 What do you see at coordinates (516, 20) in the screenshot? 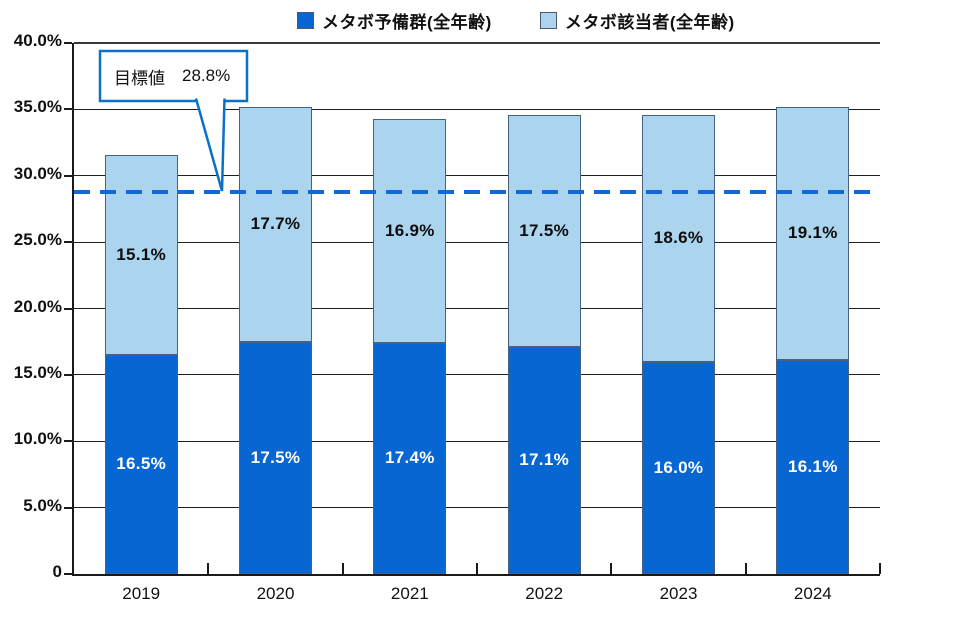
I see `legend: メタボ予備群(全年齢) メタボ該当者(全年齢)` at bounding box center [516, 20].